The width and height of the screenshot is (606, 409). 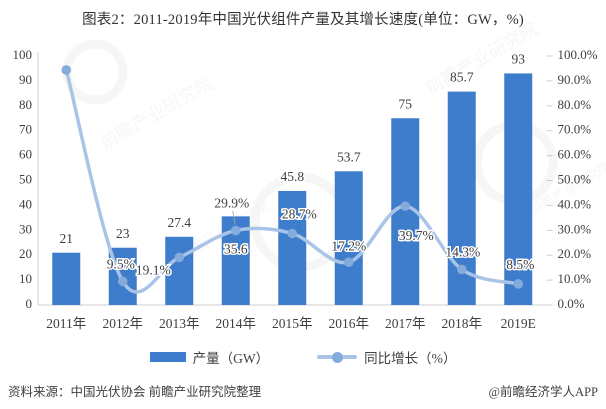 What do you see at coordinates (29, 303) in the screenshot?
I see `left-axis-tick-label: 0` at bounding box center [29, 303].